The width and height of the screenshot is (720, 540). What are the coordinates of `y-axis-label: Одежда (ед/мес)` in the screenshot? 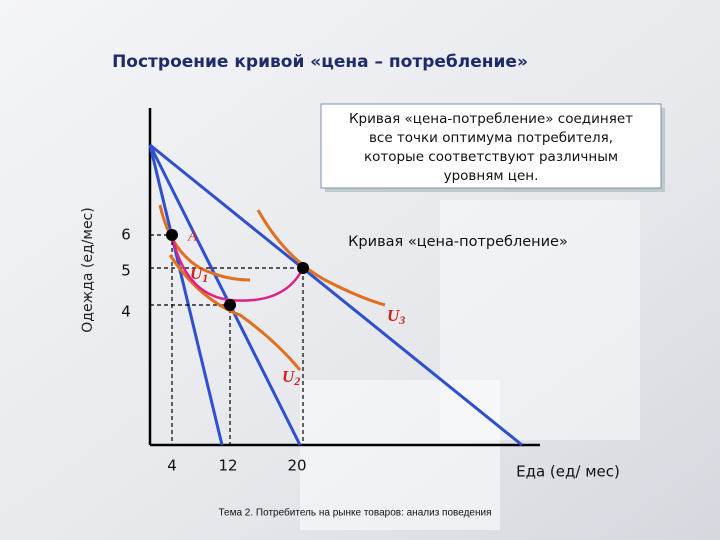 It's located at (88, 269).